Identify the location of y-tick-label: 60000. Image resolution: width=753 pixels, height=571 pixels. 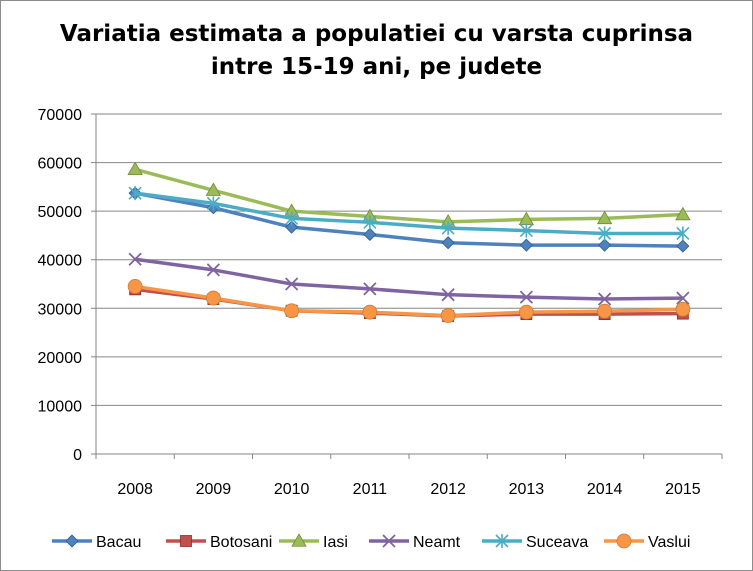
(60, 164).